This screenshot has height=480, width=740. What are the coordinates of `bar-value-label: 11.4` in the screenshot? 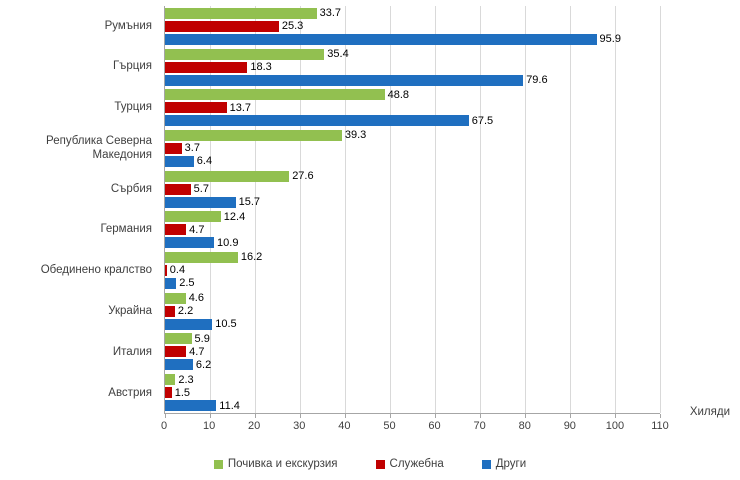 It's located at (229, 405).